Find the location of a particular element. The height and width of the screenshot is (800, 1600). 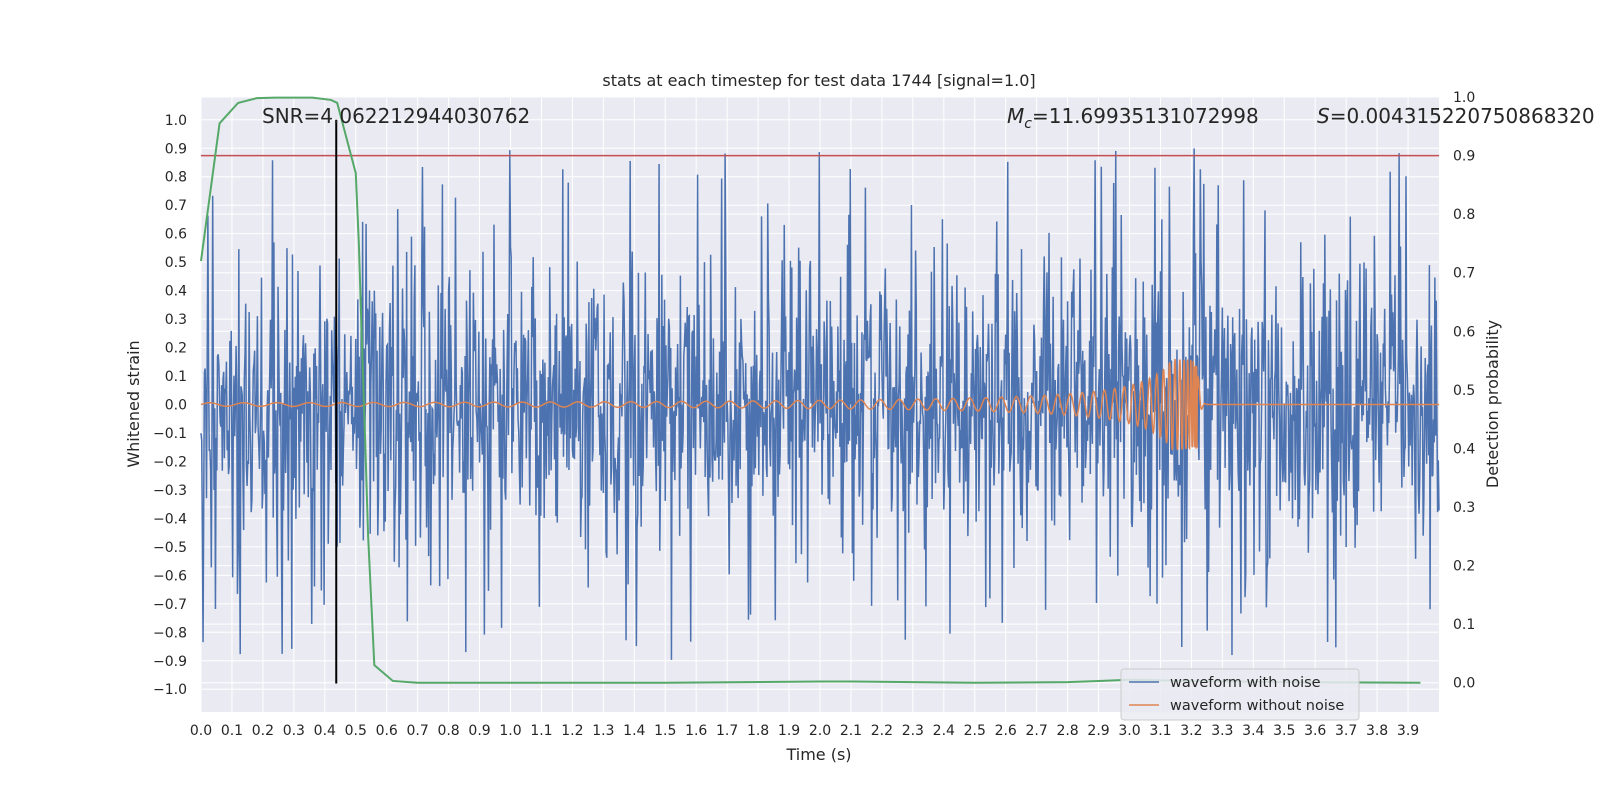

legend-box is located at coordinates (1240, 694).